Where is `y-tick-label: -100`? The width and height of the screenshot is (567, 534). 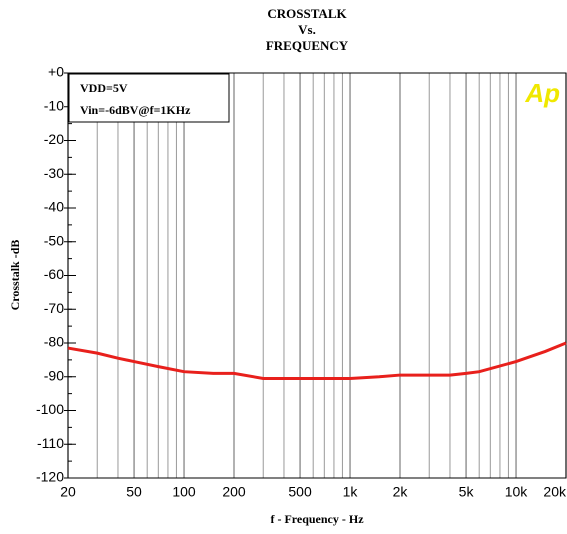
y-tick-label: -100 is located at coordinates (50, 409).